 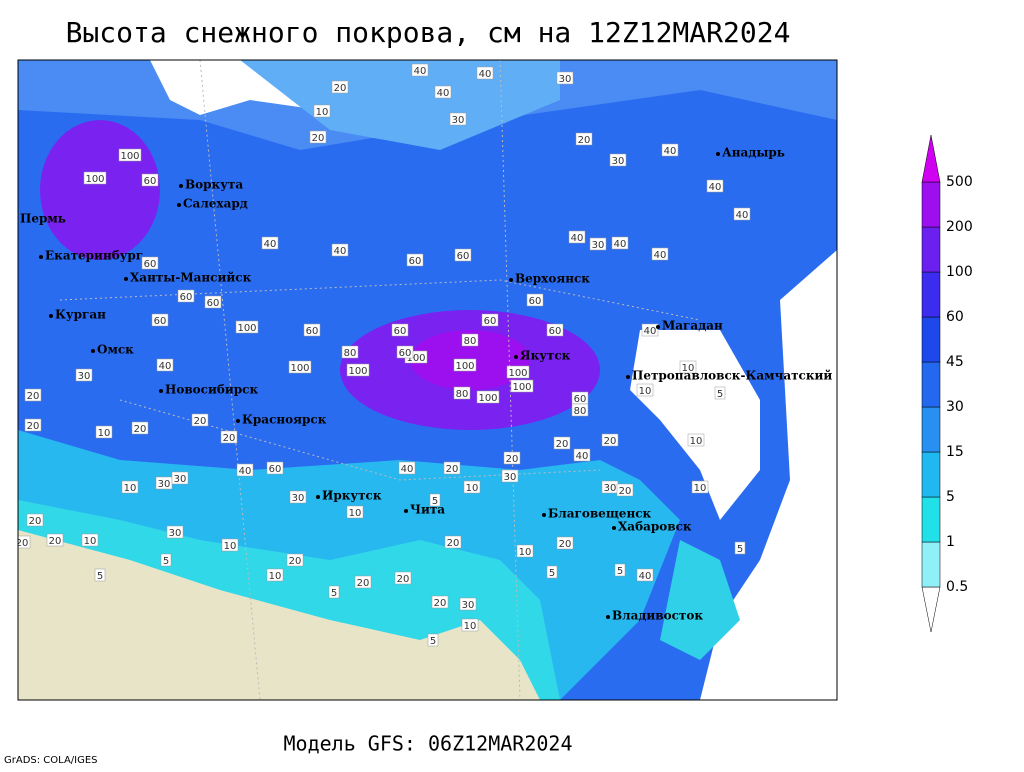 I want to click on city-label: Хабаровск, so click(x=655, y=527).